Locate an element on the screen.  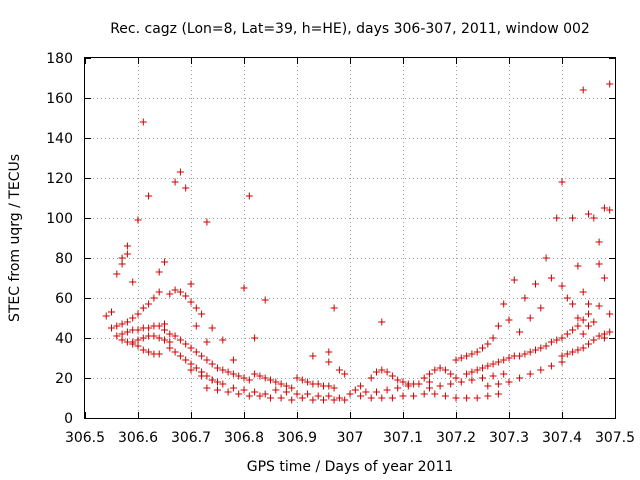
y-axis-title: STEC from uqrg / TECUs is located at coordinates (15, 238).